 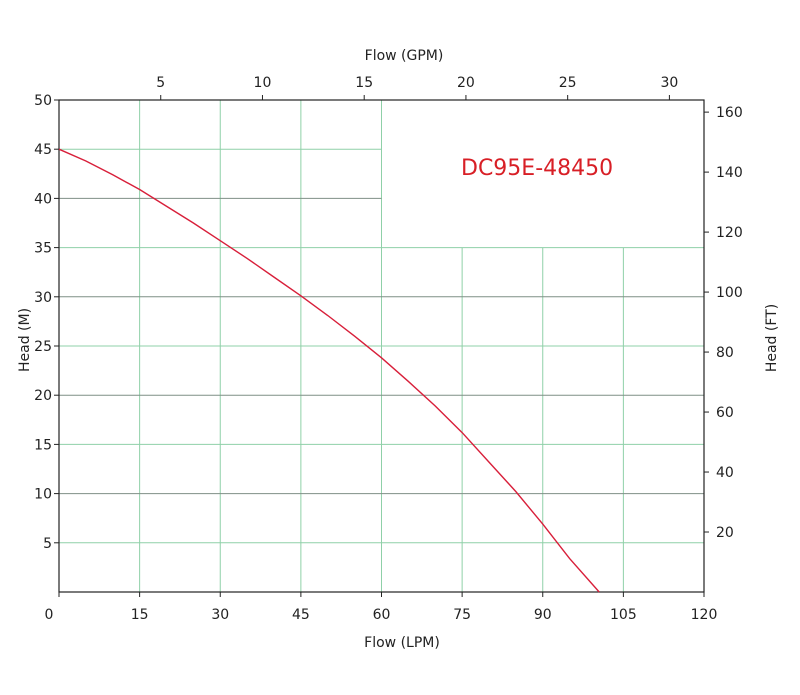 I want to click on y-tick-label: 35, so click(x=43, y=249).